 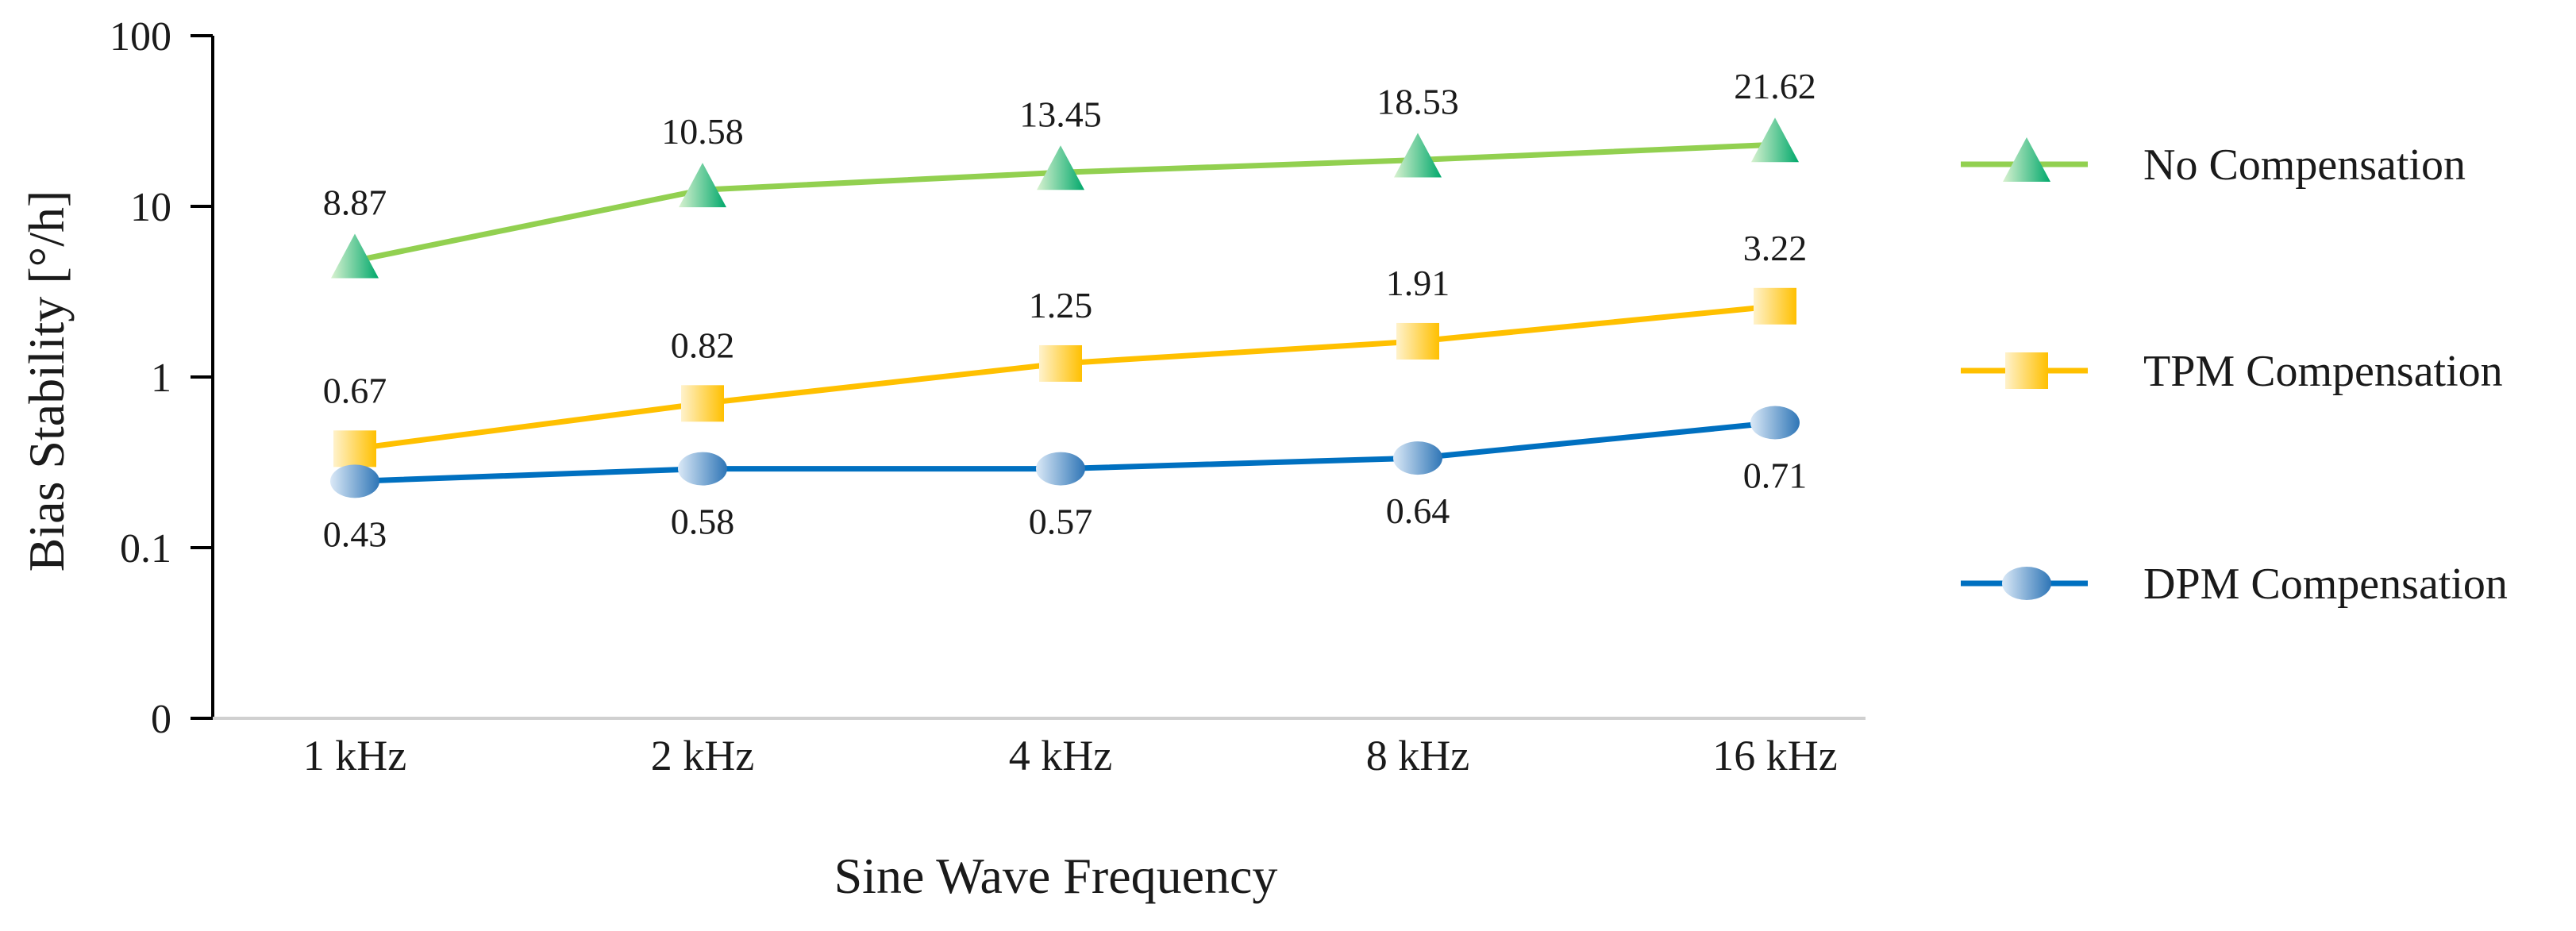 What do you see at coordinates (703, 345) in the screenshot?
I see `data-label-tpm-compensation: 0.82` at bounding box center [703, 345].